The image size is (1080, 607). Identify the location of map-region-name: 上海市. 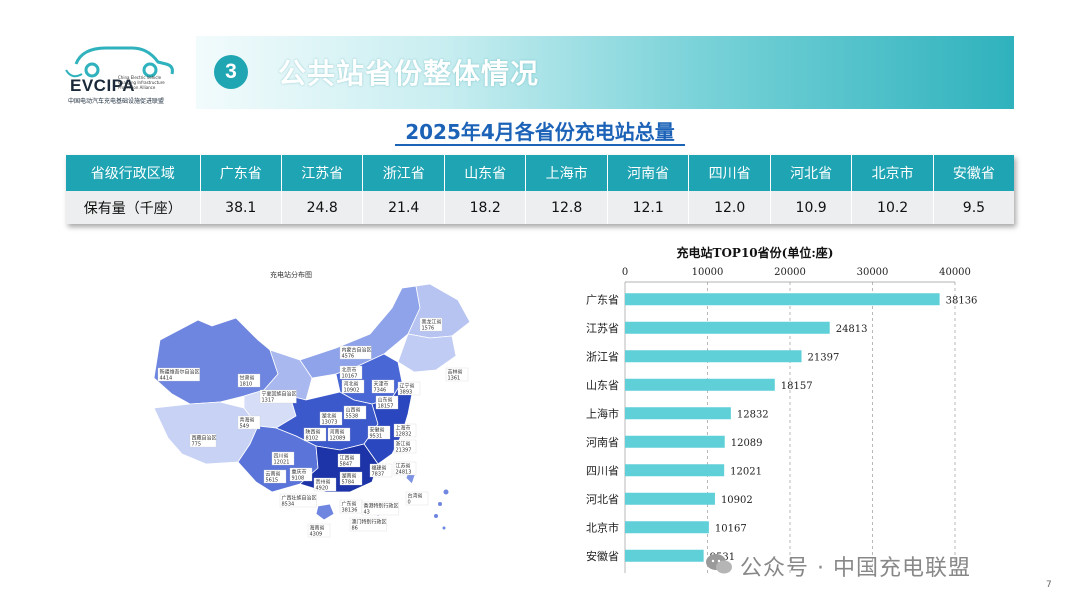
(403, 428).